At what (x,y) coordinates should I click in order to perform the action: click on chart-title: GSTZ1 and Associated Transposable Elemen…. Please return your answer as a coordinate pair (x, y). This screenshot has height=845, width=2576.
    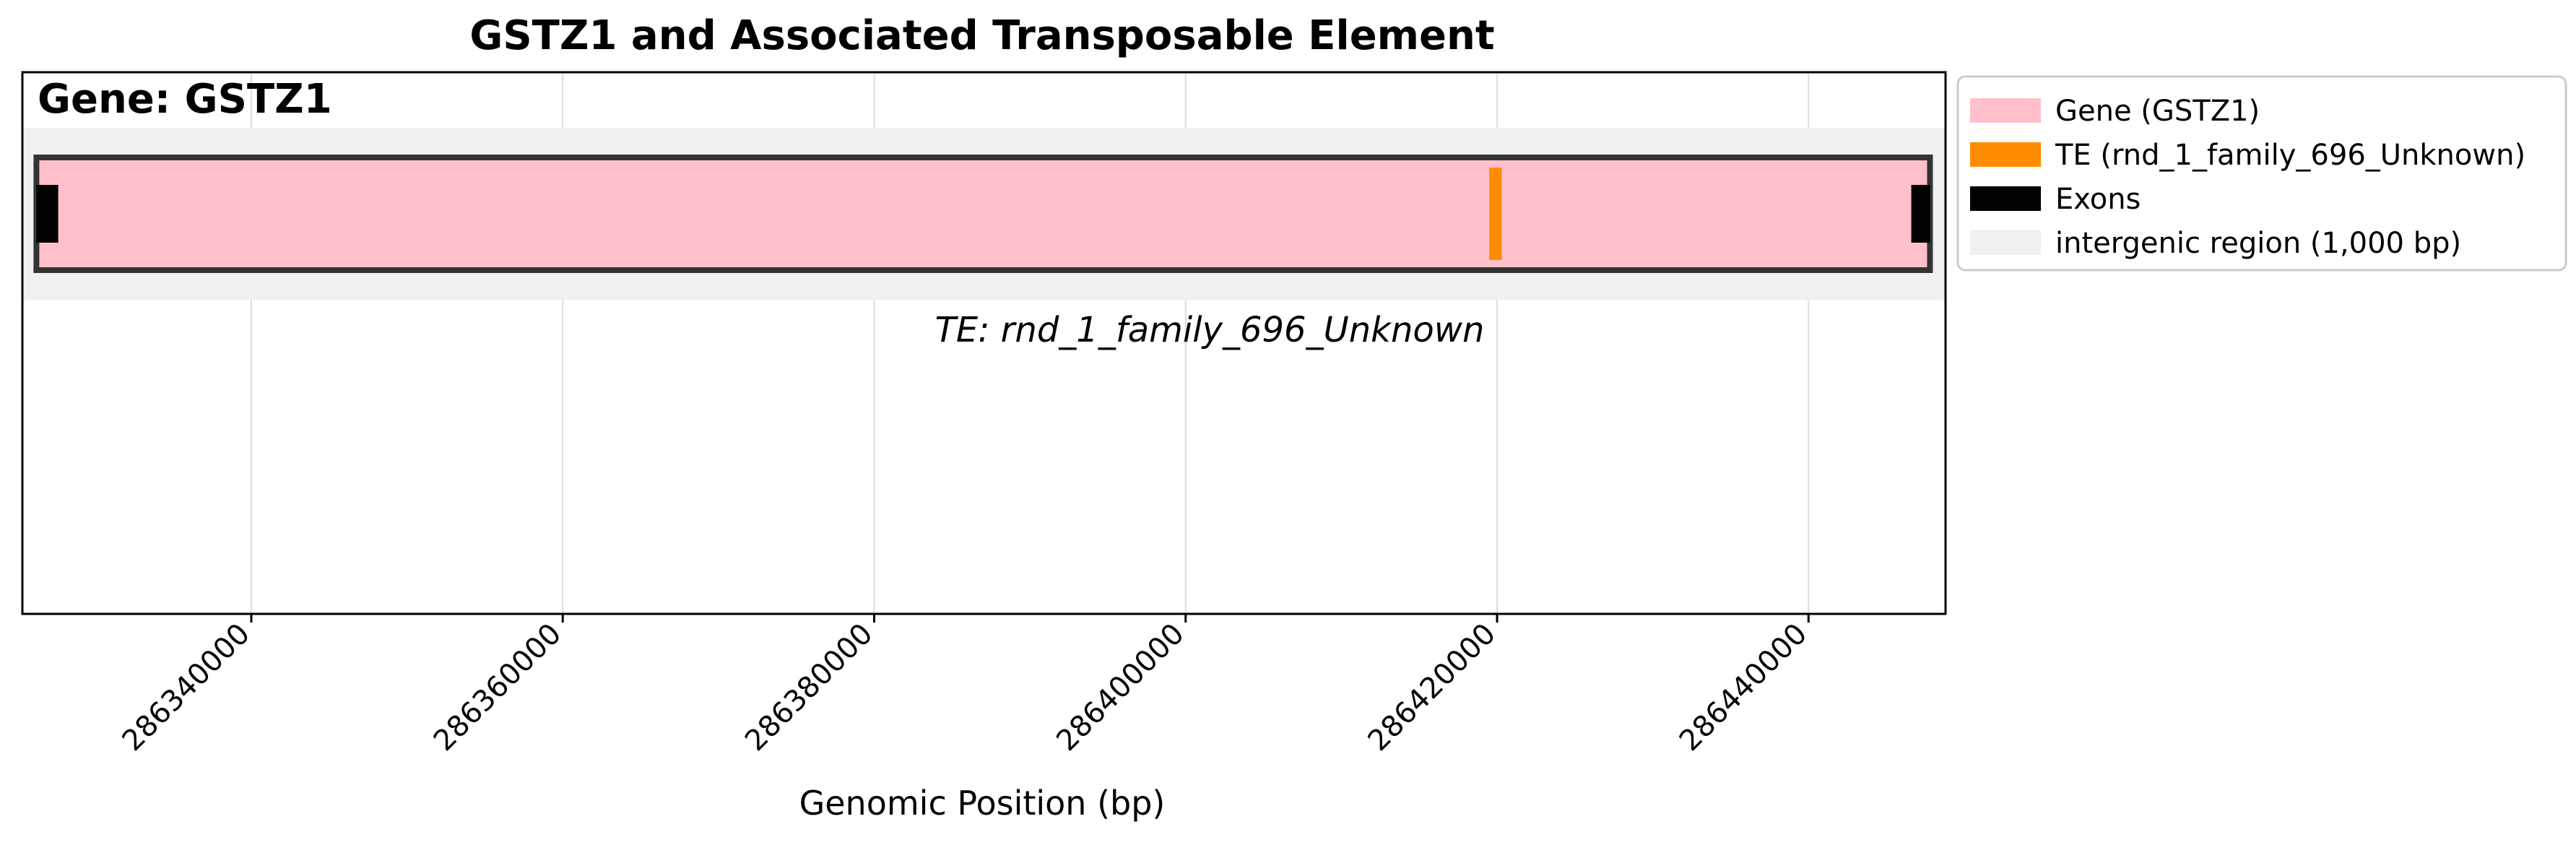
    Looking at the image, I should click on (981, 35).